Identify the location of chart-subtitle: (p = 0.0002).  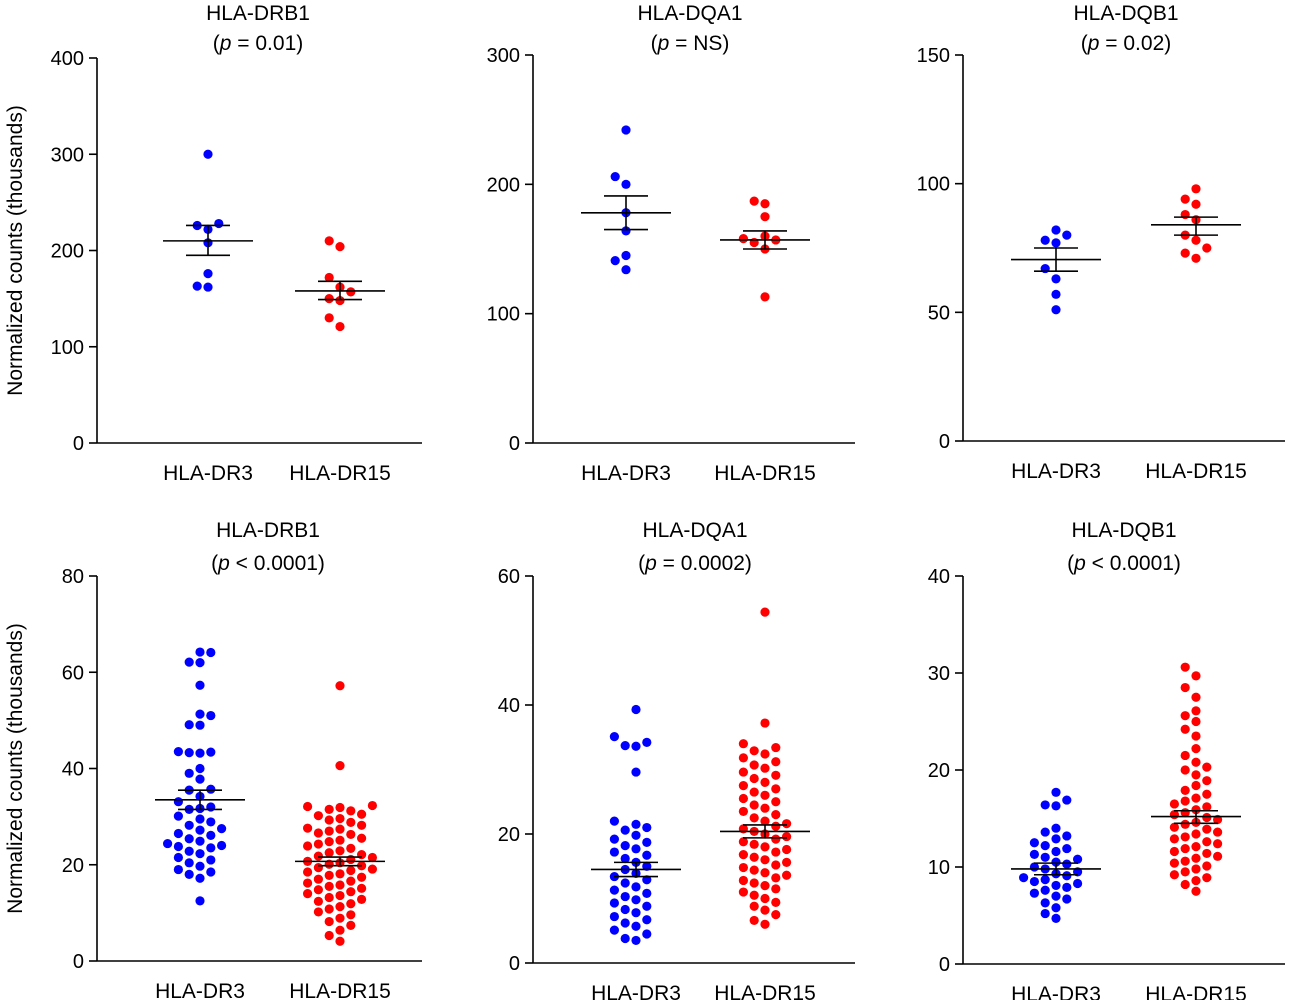
(695, 563).